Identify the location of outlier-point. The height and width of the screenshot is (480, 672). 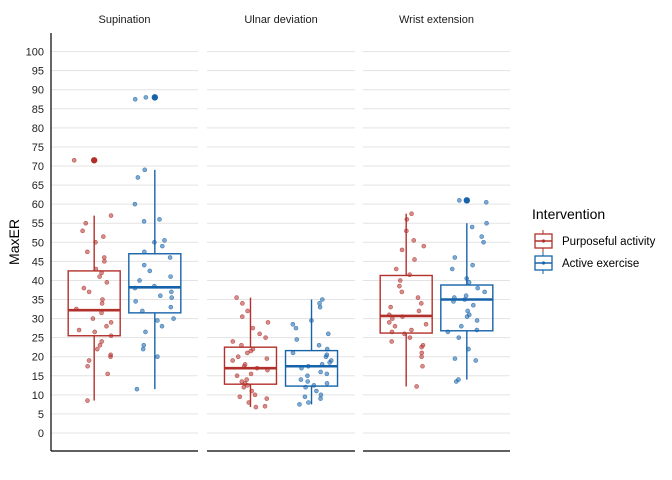
(155, 97).